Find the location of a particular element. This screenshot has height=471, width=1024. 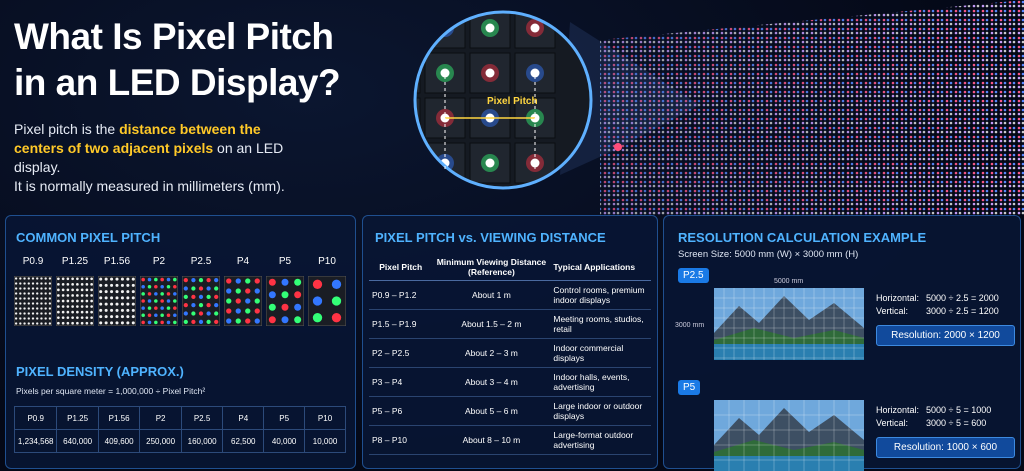

result-box: Resolution: 2000 × 1200 is located at coordinates (945, 335).